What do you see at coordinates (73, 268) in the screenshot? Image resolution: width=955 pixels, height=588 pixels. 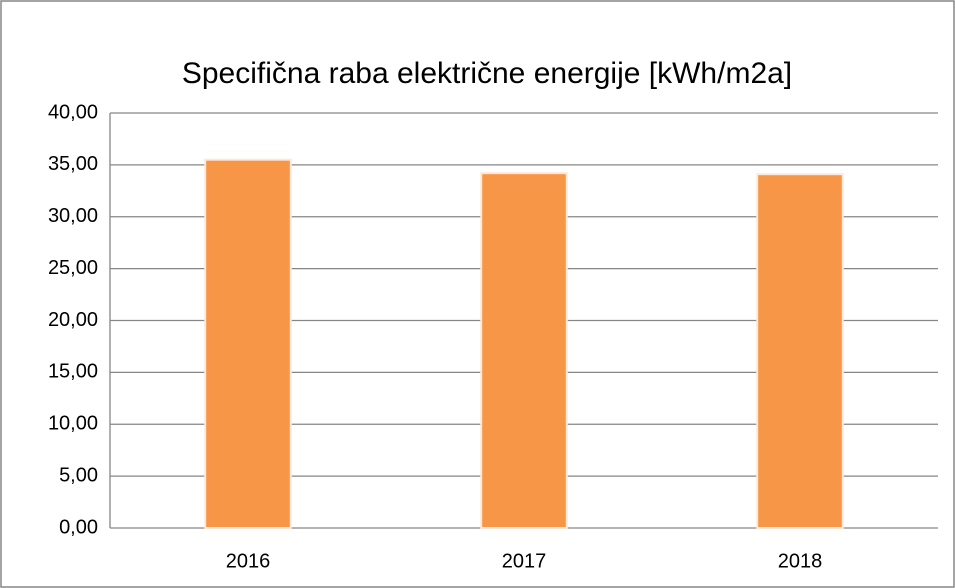 I see `y-tick-label: 25,00` at bounding box center [73, 268].